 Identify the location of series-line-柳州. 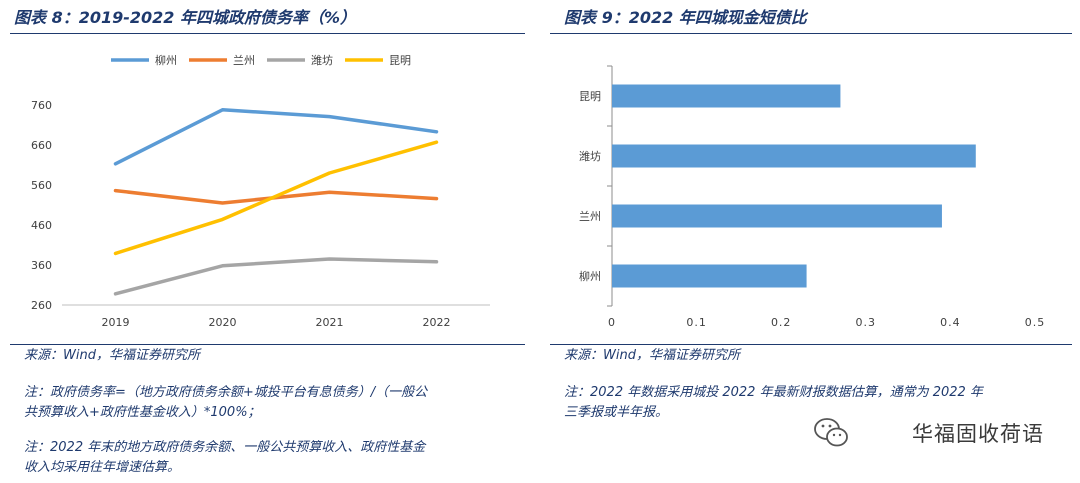
(276, 137).